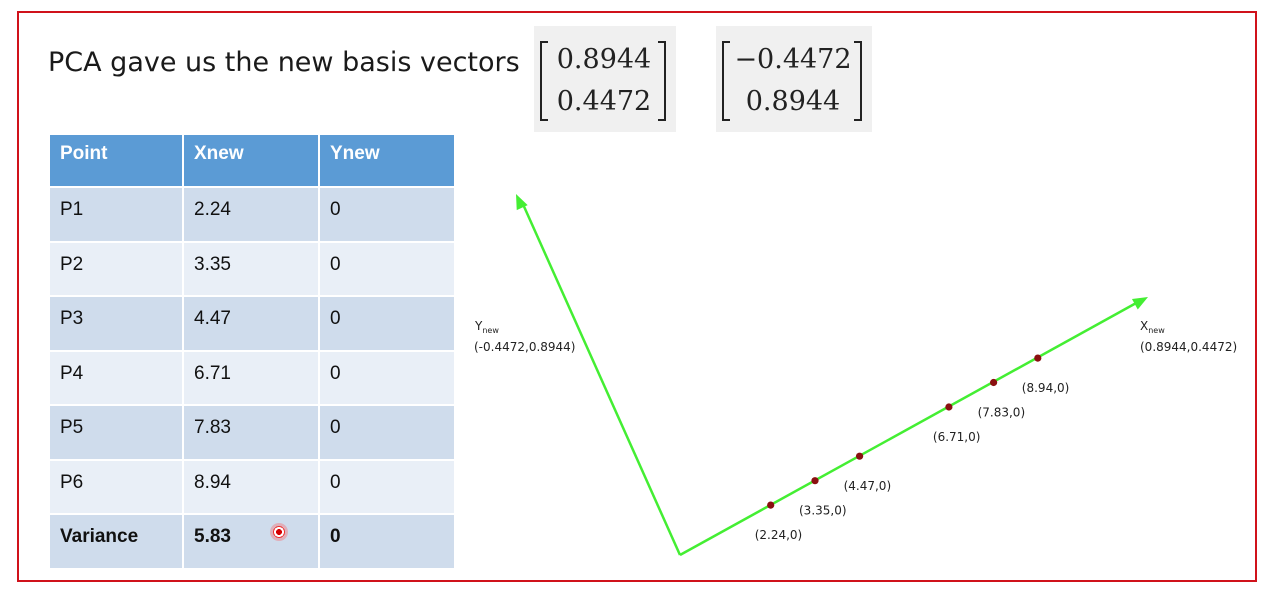 This screenshot has height=596, width=1281. Describe the element at coordinates (605, 79) in the screenshot. I see `basis-vector-1: 0.8944 0.4472` at that location.